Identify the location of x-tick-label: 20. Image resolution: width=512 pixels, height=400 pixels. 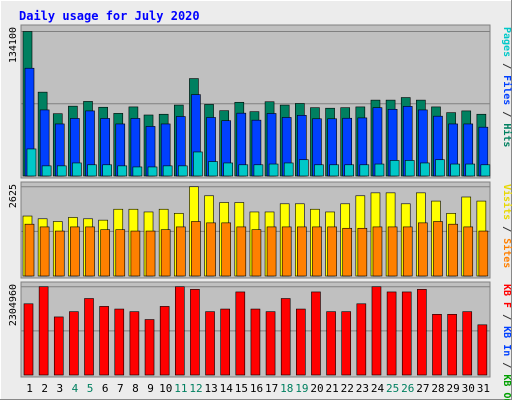
(316, 388).